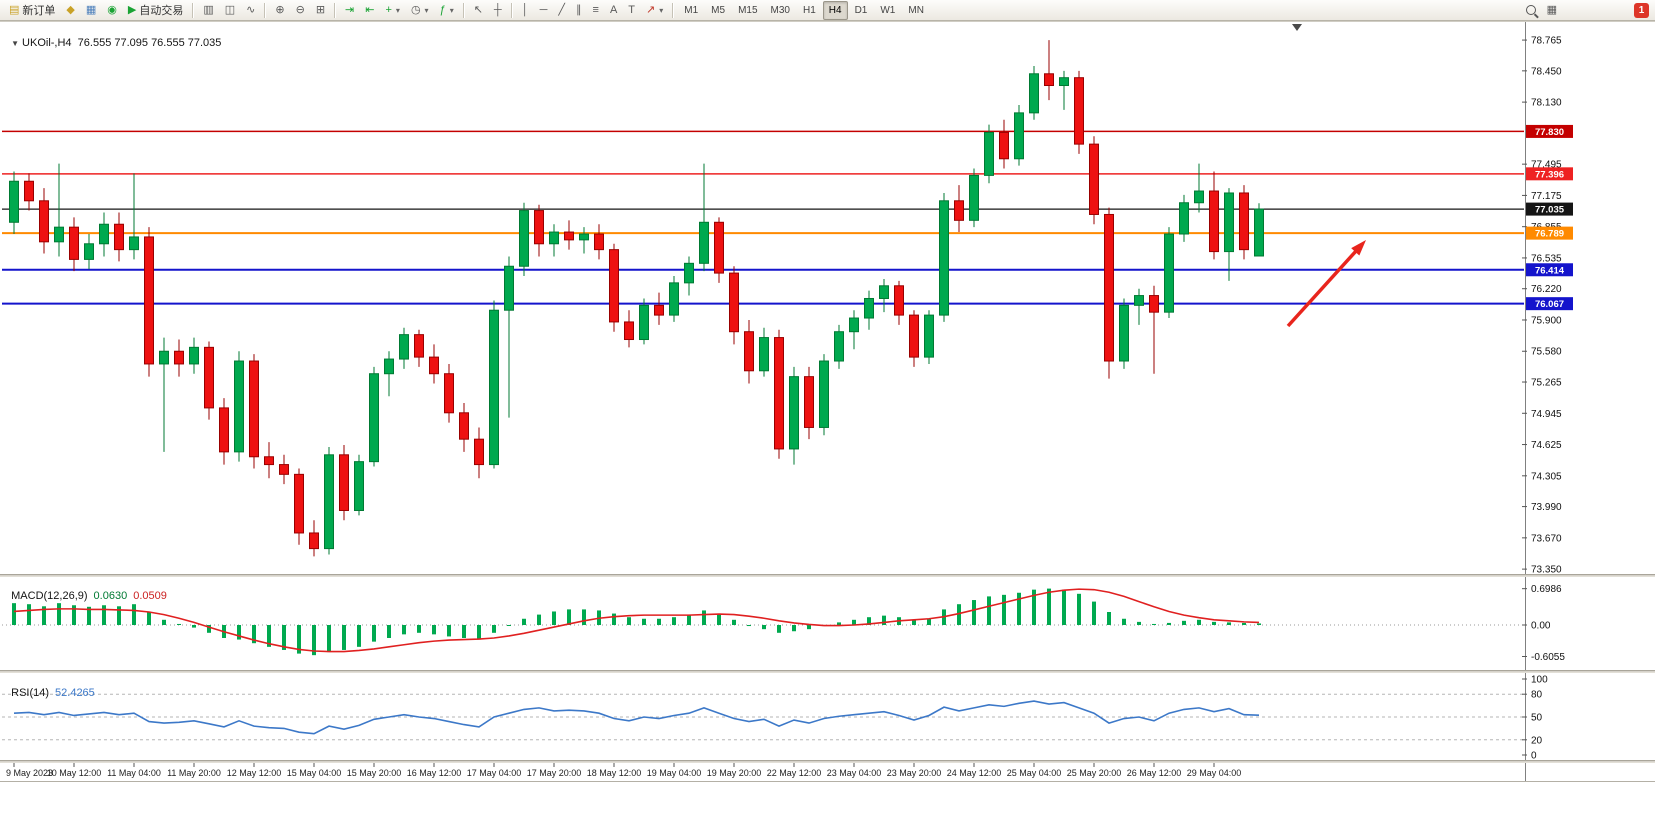  What do you see at coordinates (397, 10) in the screenshot?
I see `chevron-down-icon: ▾` at bounding box center [397, 10].